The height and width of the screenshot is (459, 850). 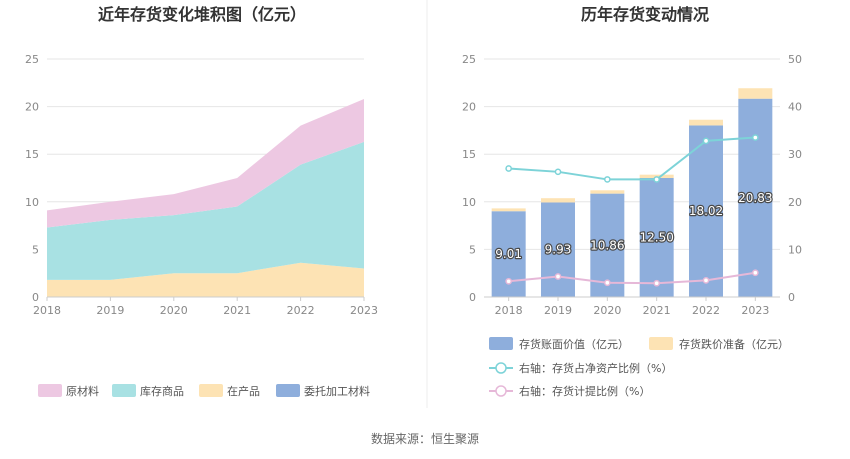 I want to click on left-x-tick-label: 2020, so click(x=174, y=310).